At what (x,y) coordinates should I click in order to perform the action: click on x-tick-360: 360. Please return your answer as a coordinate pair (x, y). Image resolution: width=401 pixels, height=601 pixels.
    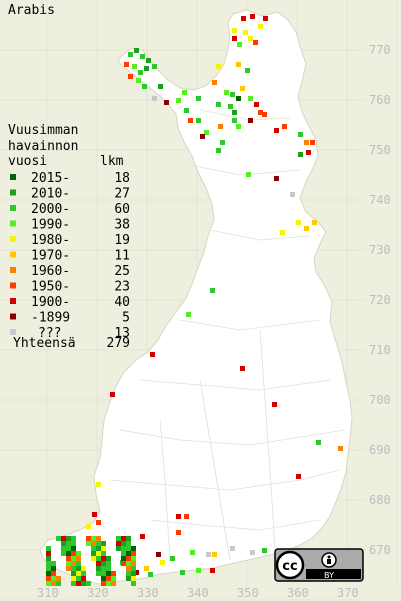
    Looking at the image, I should click on (298, 593).